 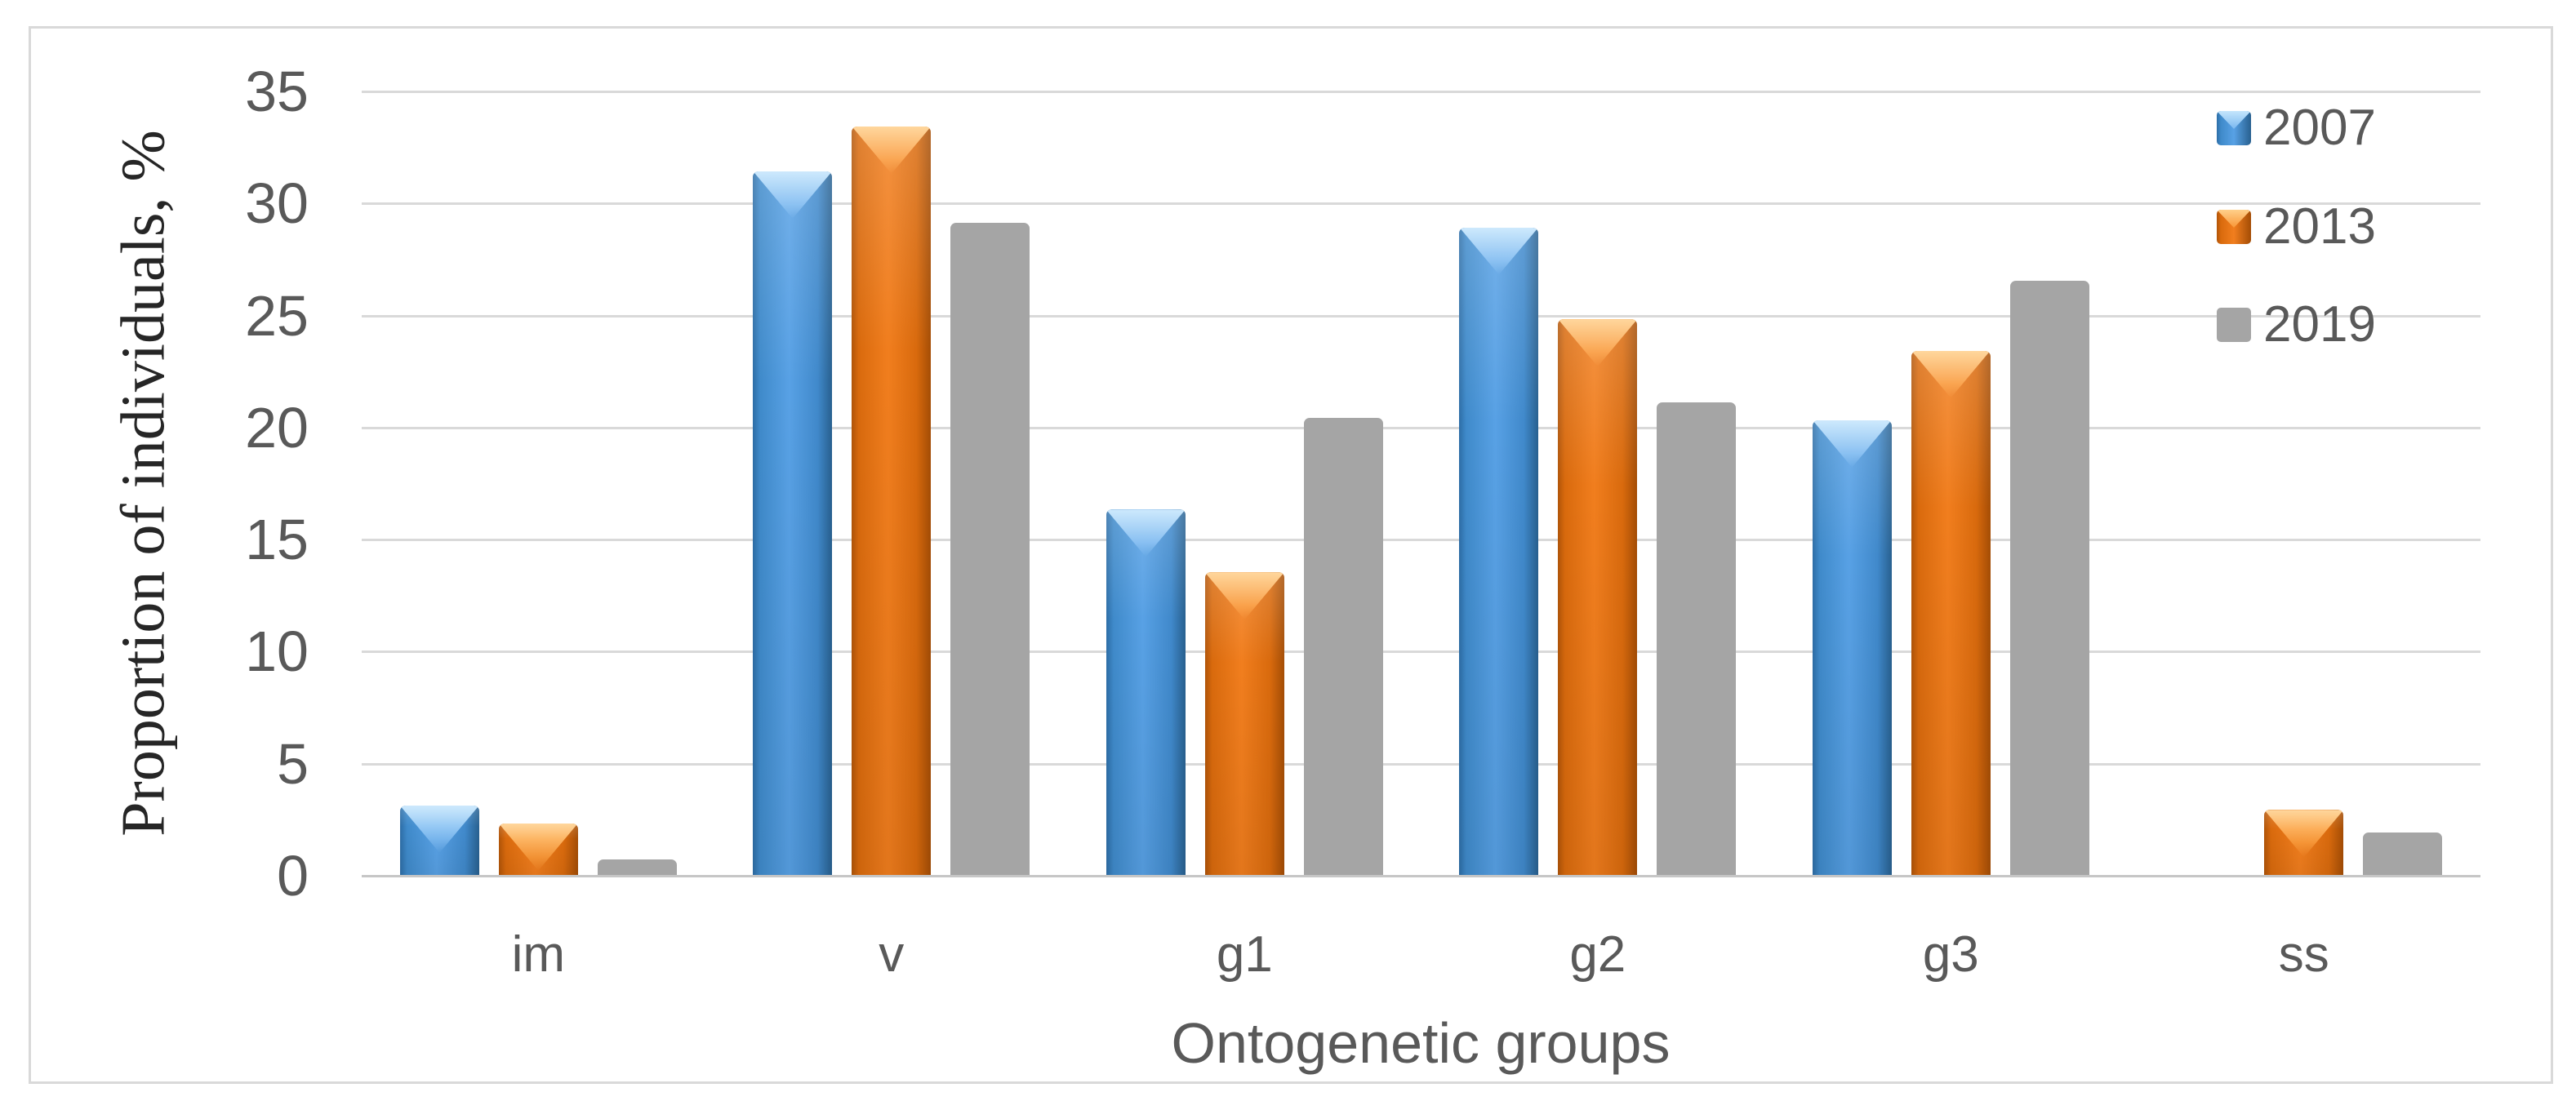 What do you see at coordinates (2303, 954) in the screenshot?
I see `x-category-label-ss: ss` at bounding box center [2303, 954].